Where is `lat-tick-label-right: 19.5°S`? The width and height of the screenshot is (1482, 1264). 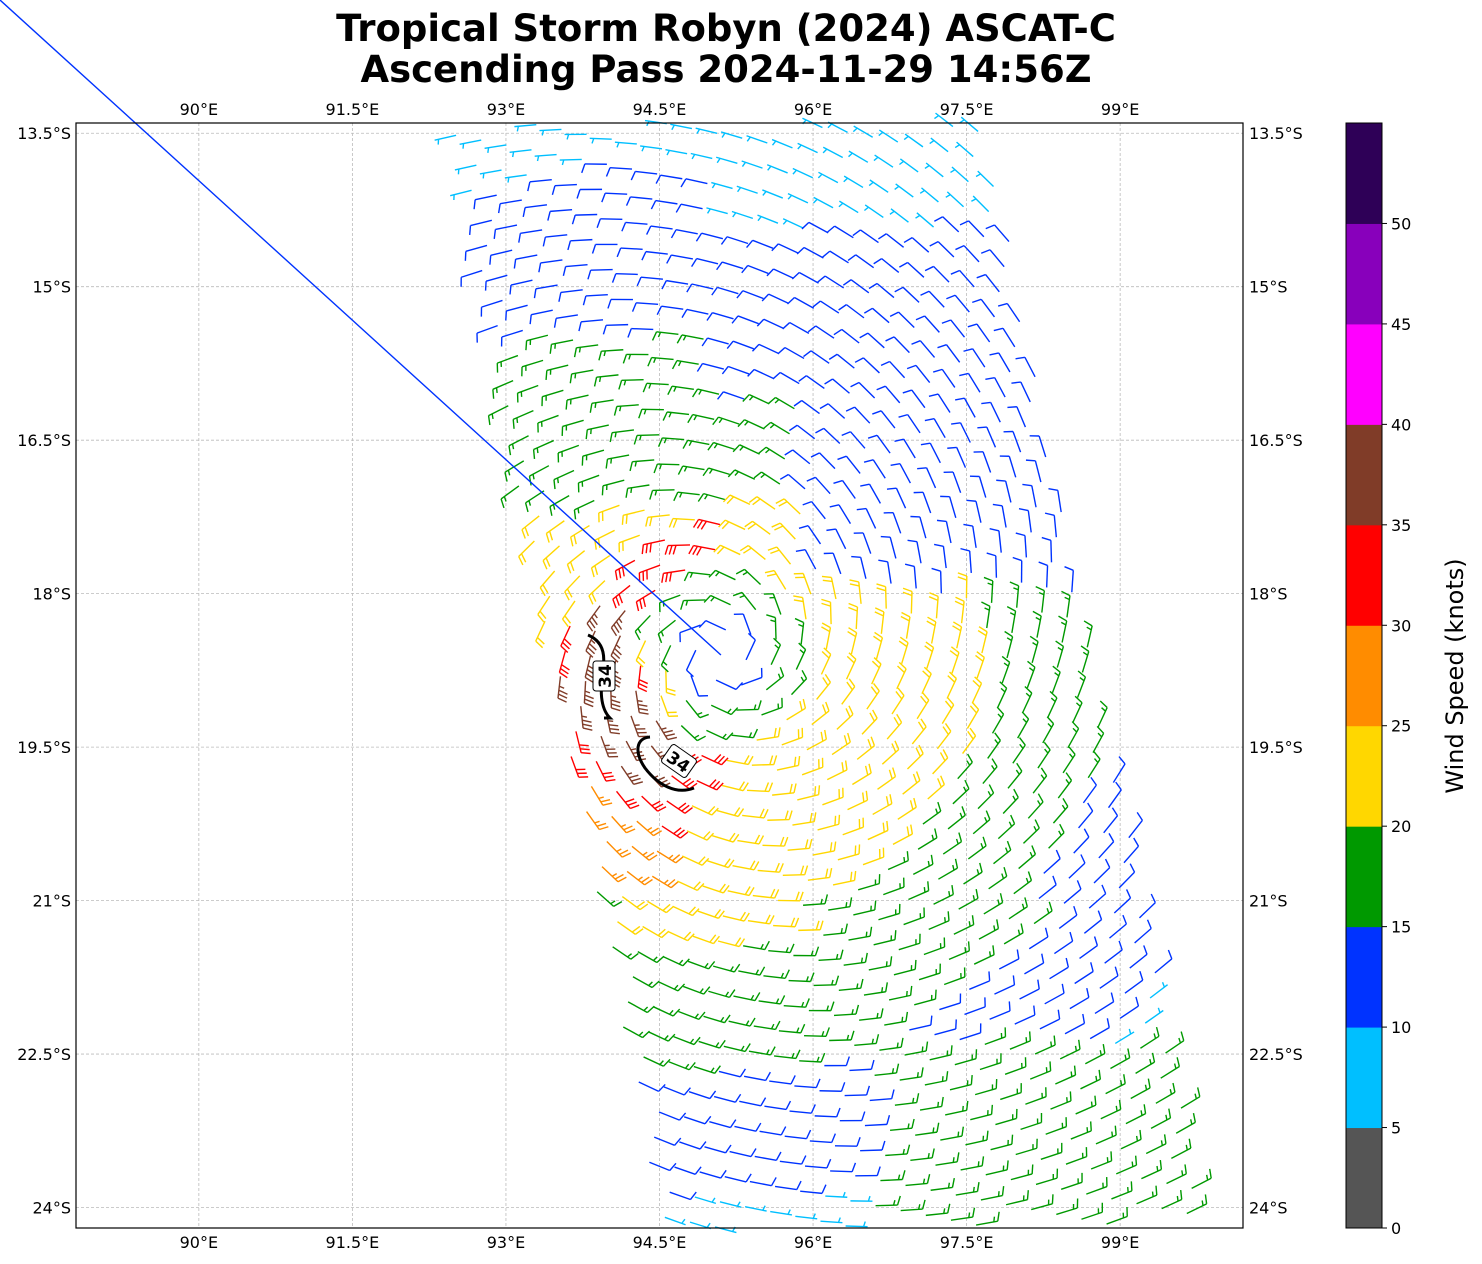 lat-tick-label-right: 19.5°S is located at coordinates (1276, 747).